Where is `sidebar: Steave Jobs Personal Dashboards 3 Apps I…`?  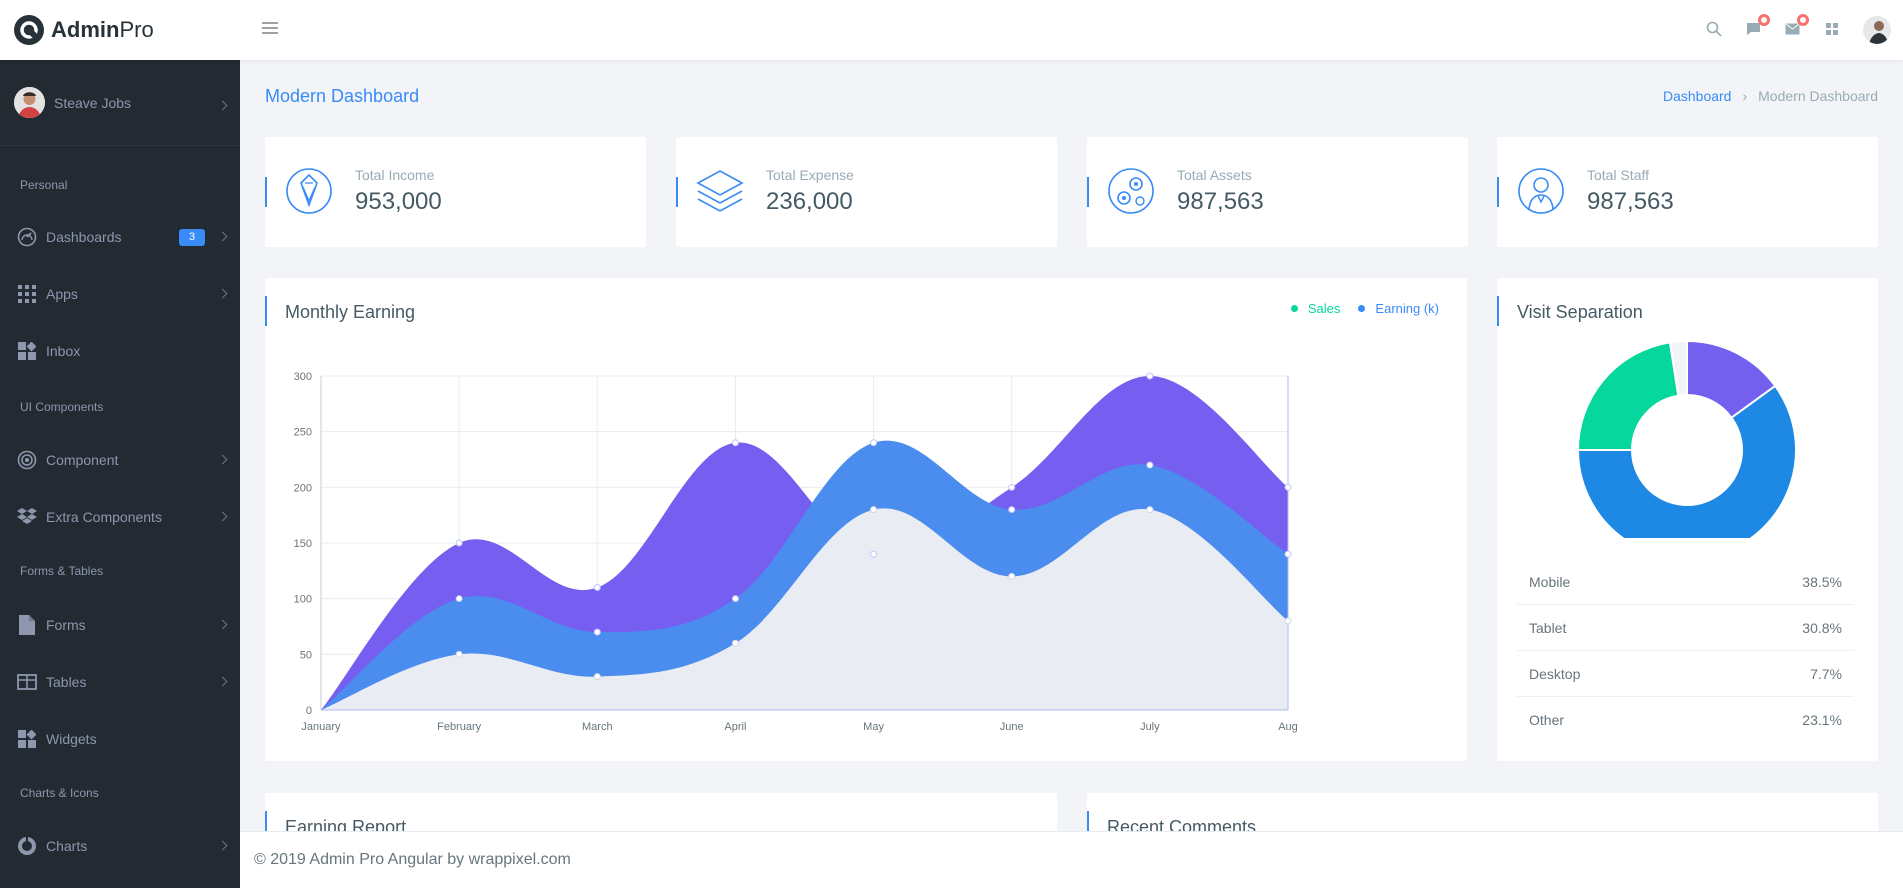
sidebar: Steave Jobs Personal Dashboards 3 Apps I… is located at coordinates (120, 474).